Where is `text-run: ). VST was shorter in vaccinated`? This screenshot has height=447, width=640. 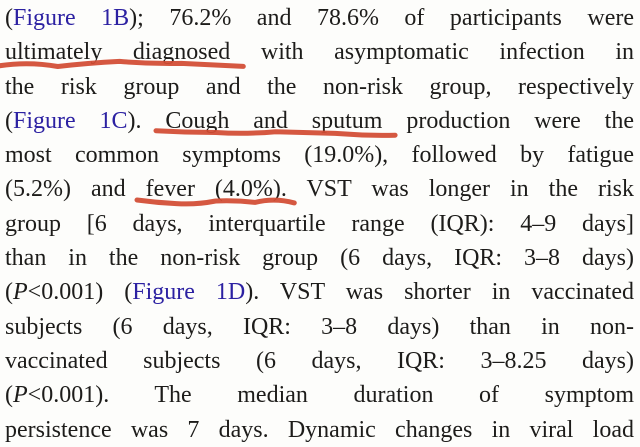
text-run: ). VST was shorter in vaccinated is located at coordinates (440, 292).